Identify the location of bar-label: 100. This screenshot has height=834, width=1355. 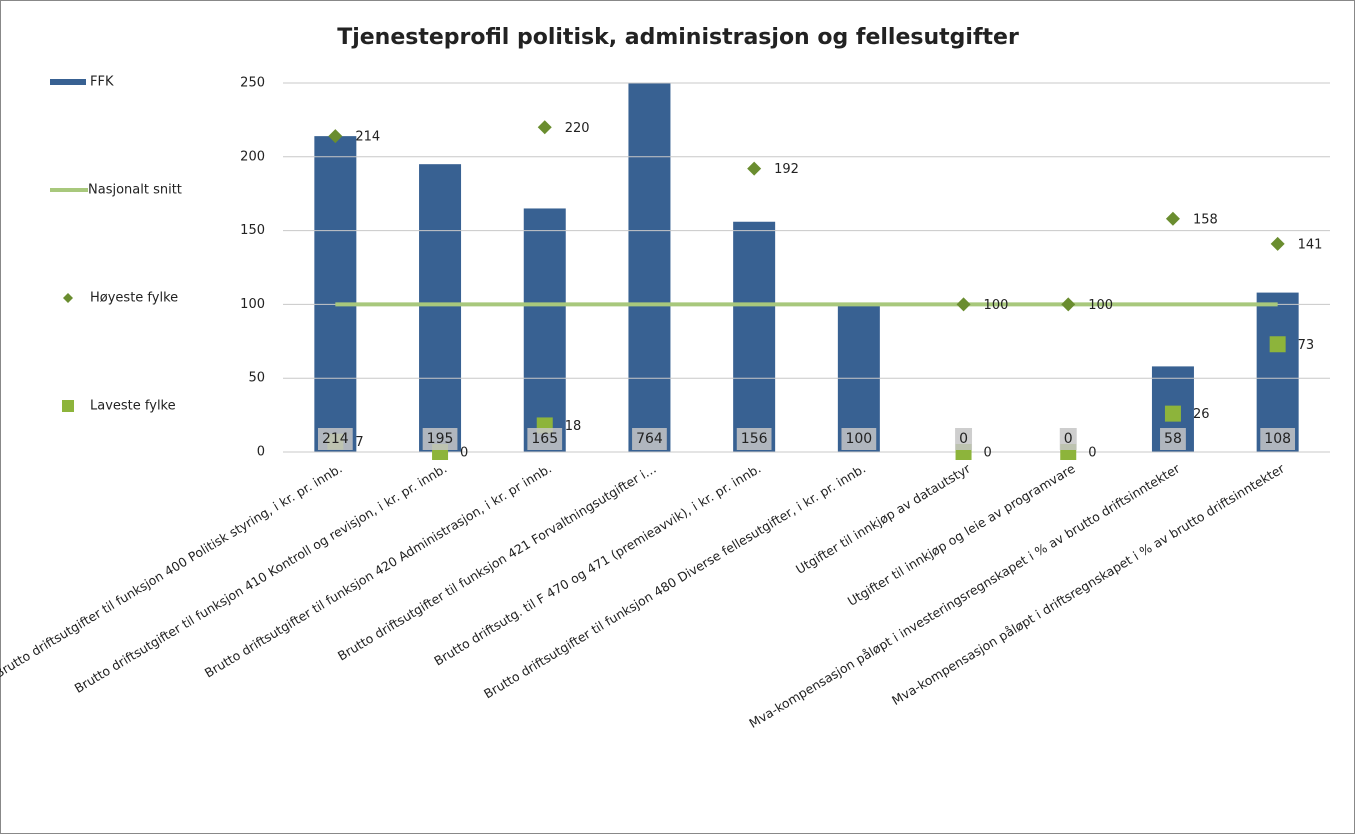
(858, 439).